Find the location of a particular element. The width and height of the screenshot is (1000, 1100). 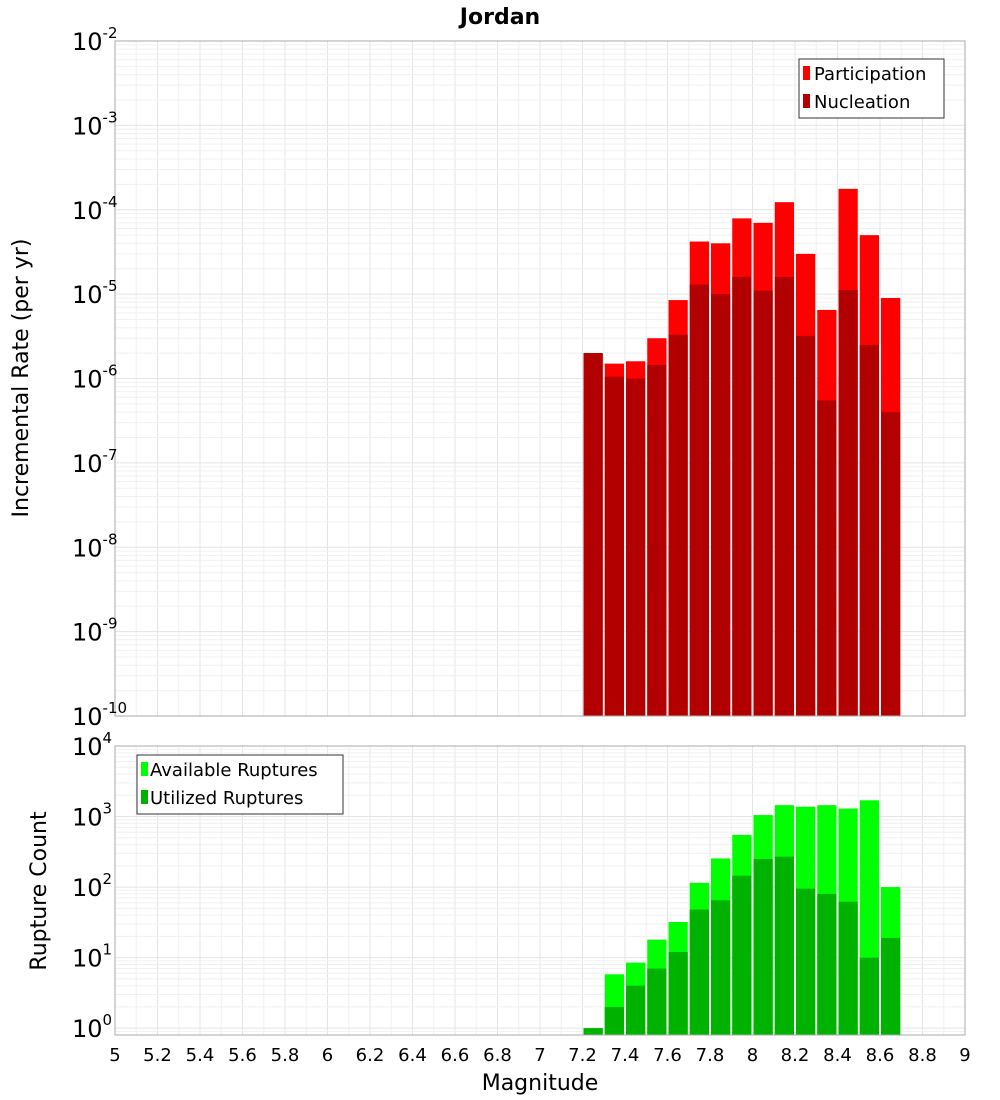

chart-title: Jordan is located at coordinates (499, 17).